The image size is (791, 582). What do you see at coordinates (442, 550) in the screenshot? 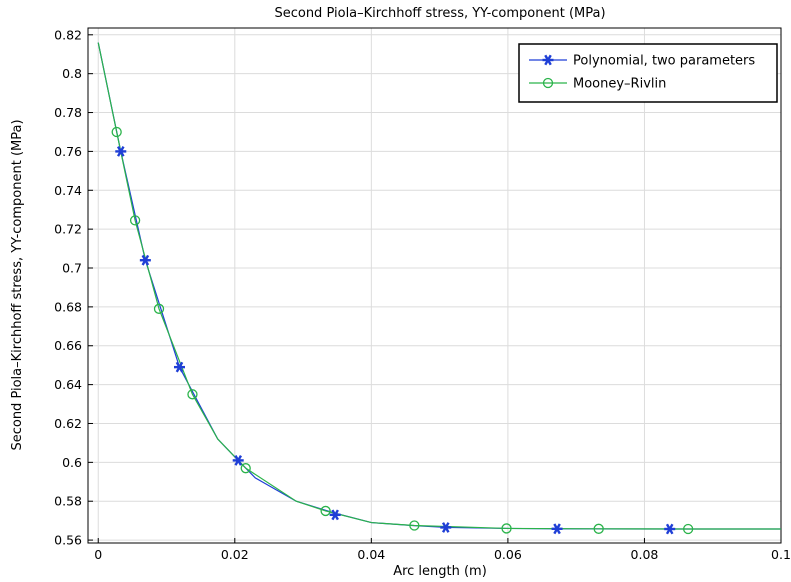
I see `x-axis-ticks: 0 0.02 0.04 0.06 0.08 0.1` at bounding box center [442, 550].